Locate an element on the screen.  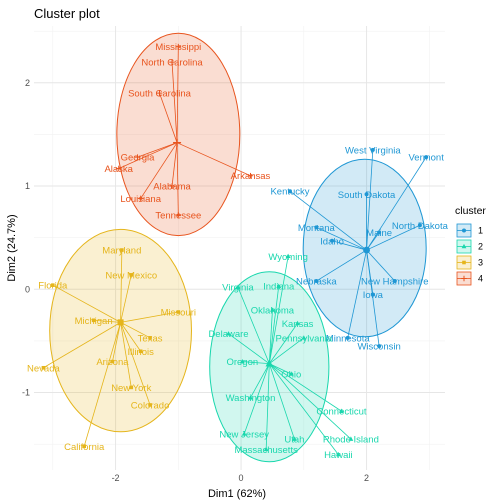
point-label: Tennessee is located at coordinates (178, 215).